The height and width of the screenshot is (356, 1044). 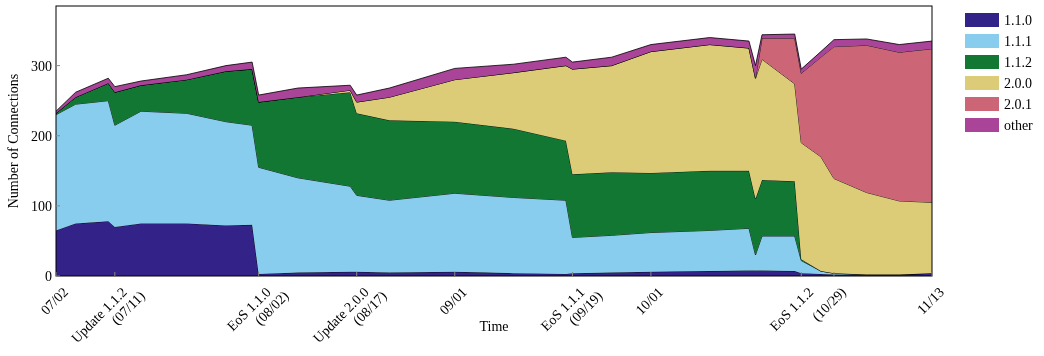 What do you see at coordinates (1018, 104) in the screenshot?
I see `legend-label: 2.0.1` at bounding box center [1018, 104].